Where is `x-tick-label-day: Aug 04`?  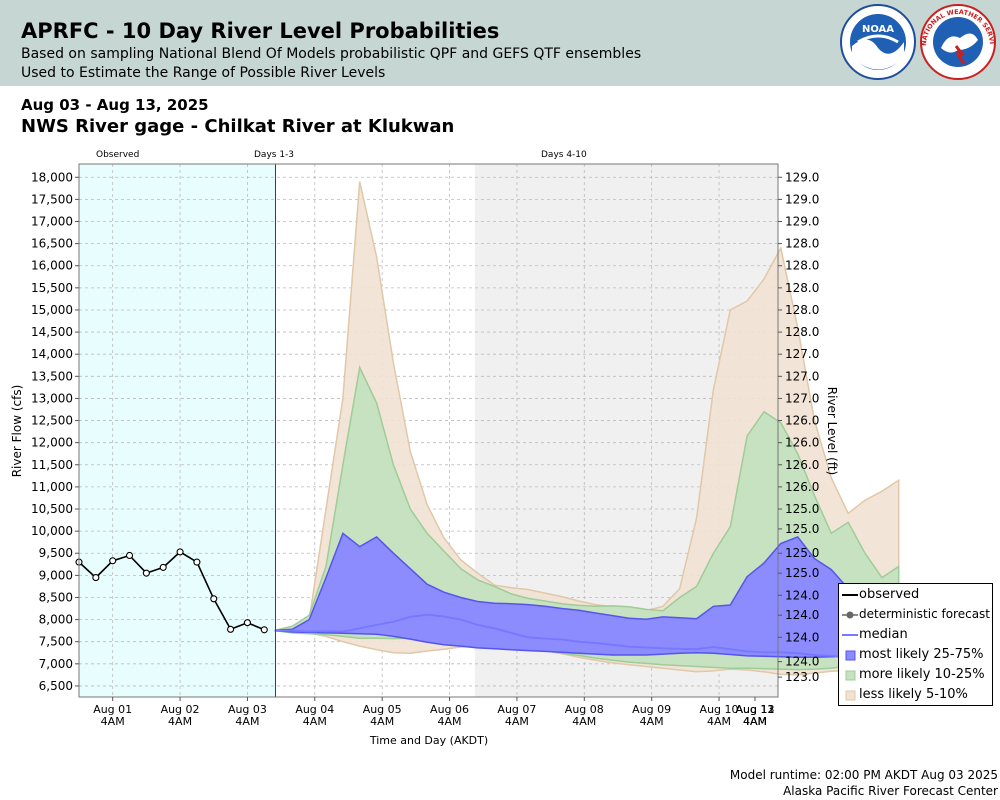 x-tick-label-day: Aug 04 is located at coordinates (314, 709).